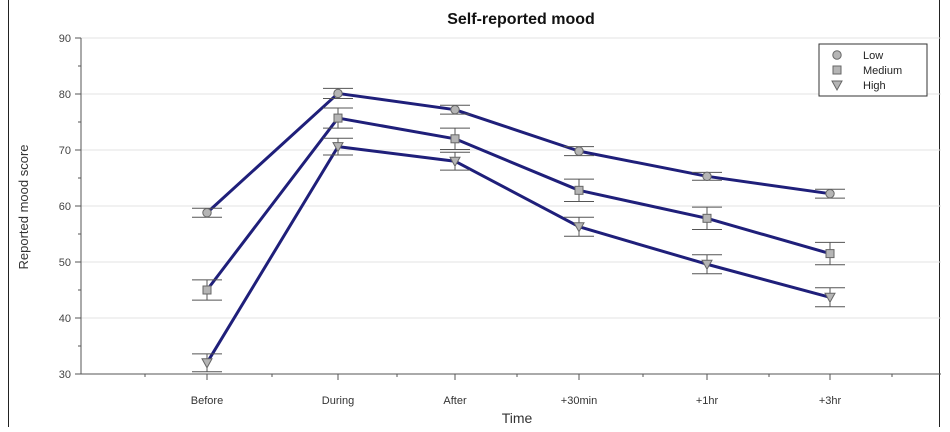  Describe the element at coordinates (65, 207) in the screenshot. I see `y-tick-label: 60` at that location.